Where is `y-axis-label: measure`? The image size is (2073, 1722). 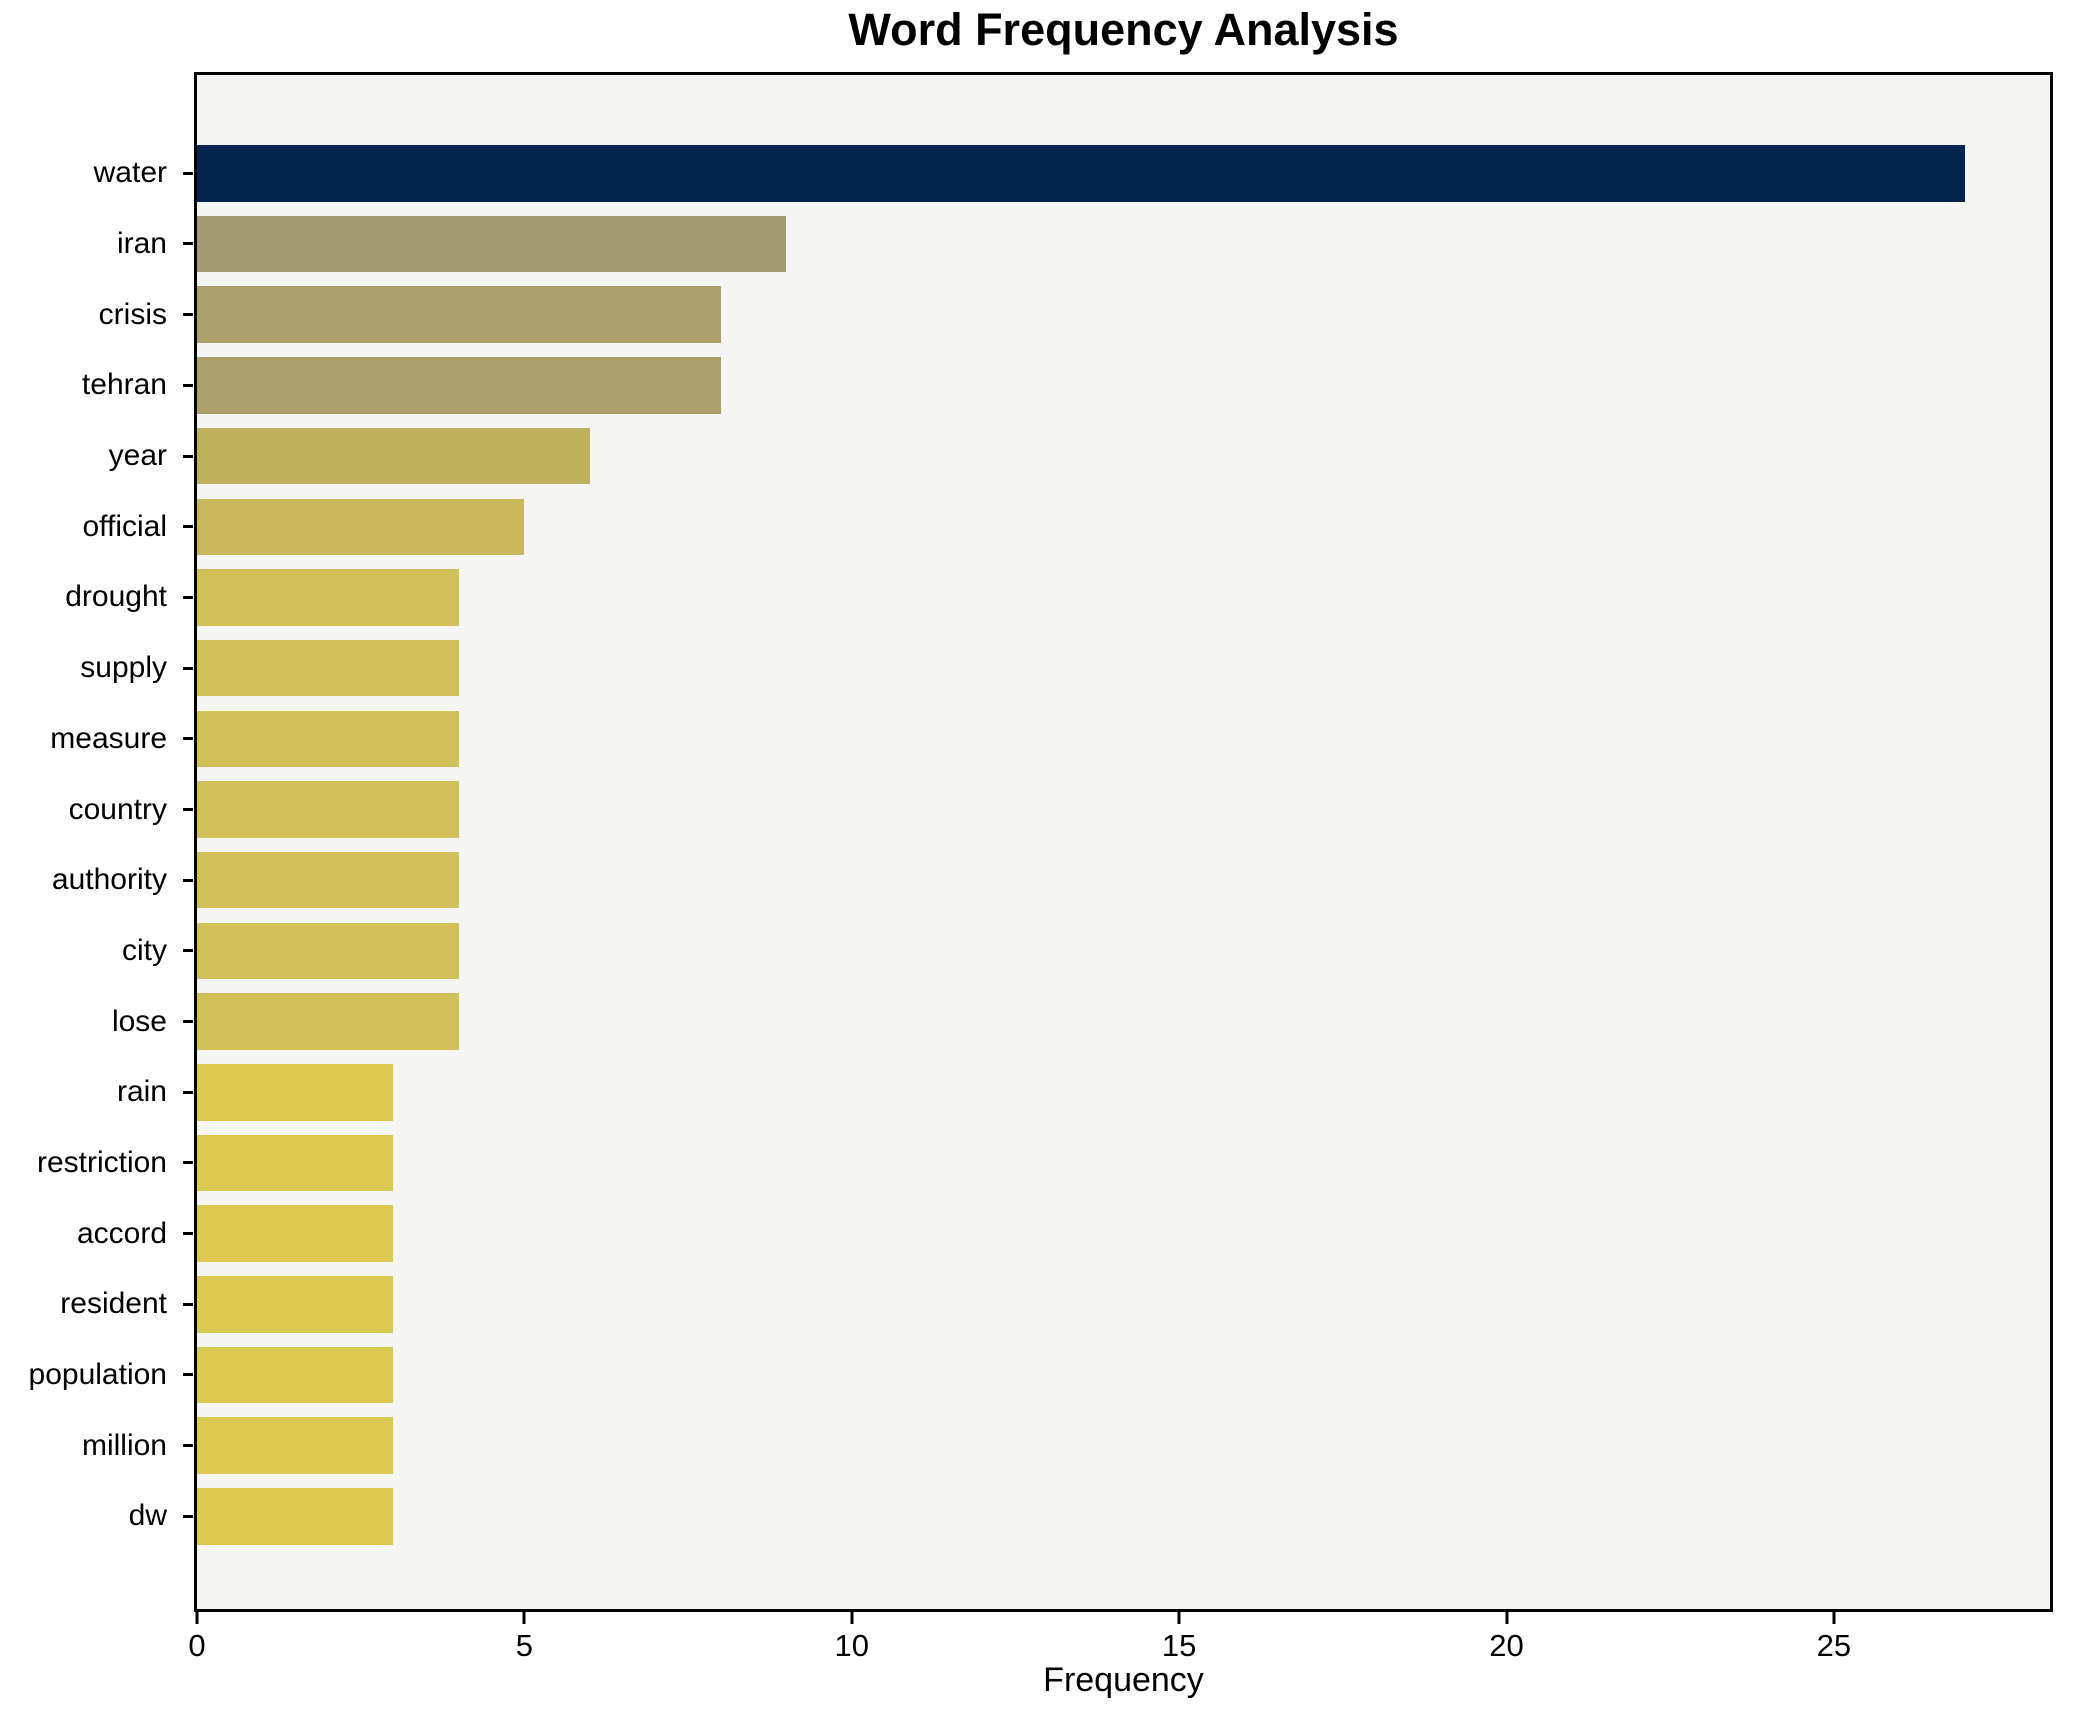
y-axis-label: measure is located at coordinates (97, 739).